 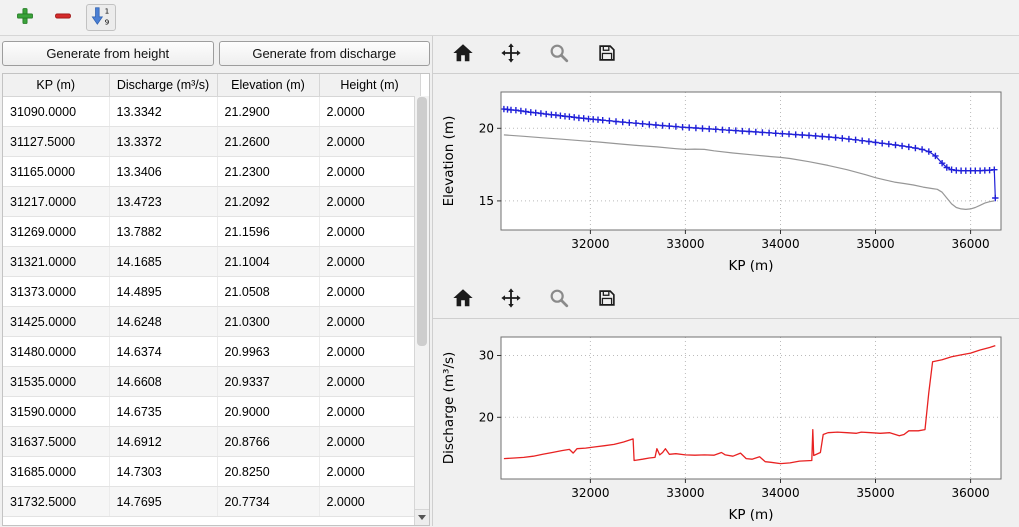 I want to click on table-row: 31732.5000 14.7695 20.7734 2.0000, so click(x=212, y=501).